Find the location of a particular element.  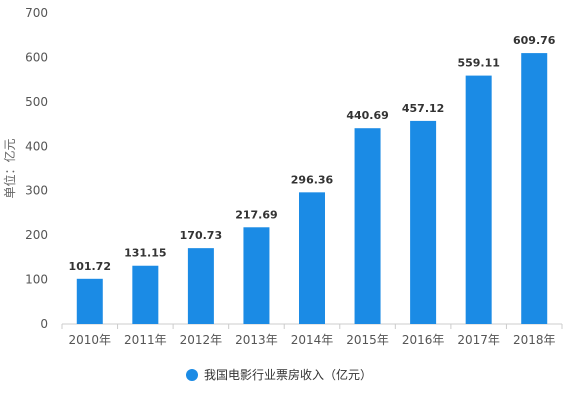

x-tick-label: 2014年 is located at coordinates (312, 340).